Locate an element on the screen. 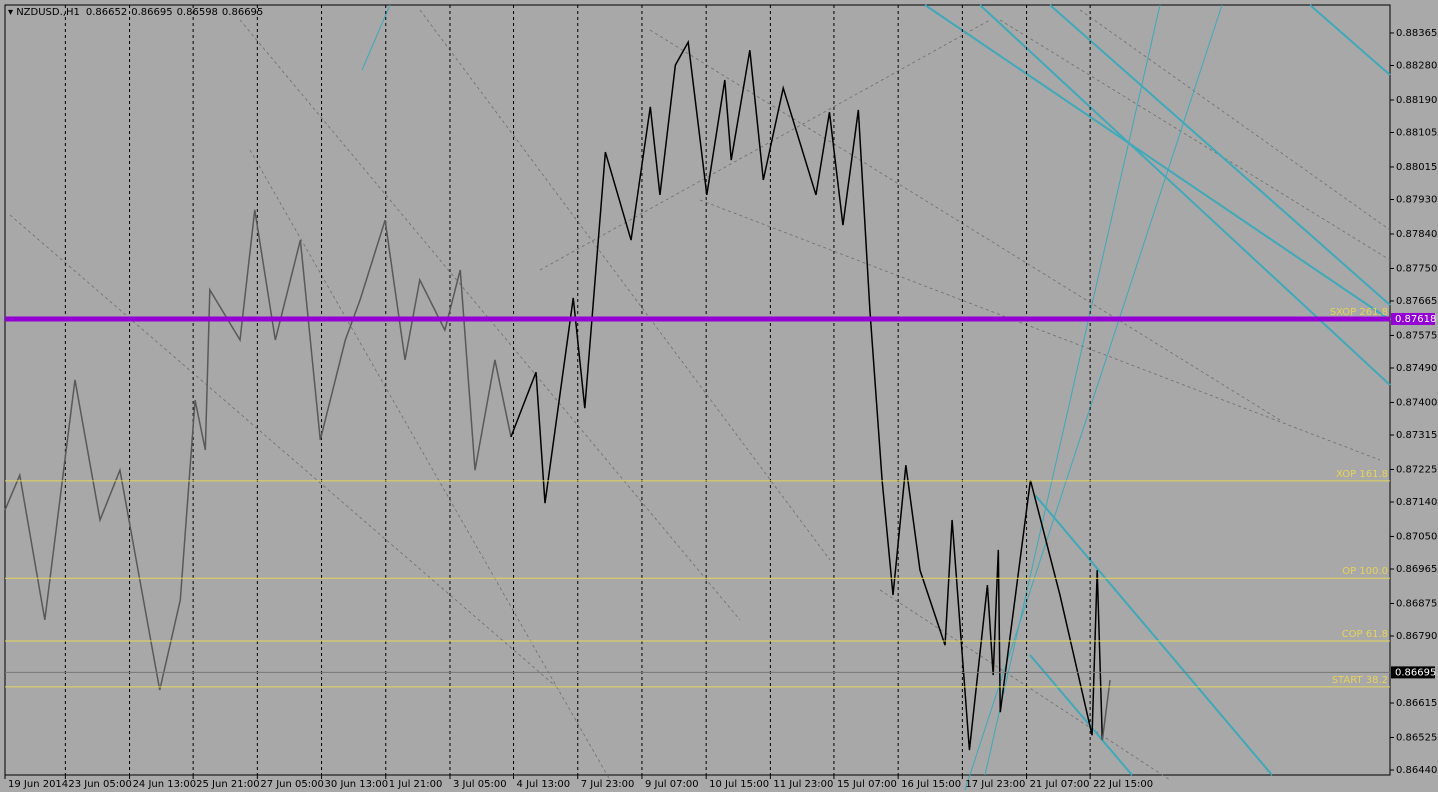  x-tick-label: 30 Jun 13:00 is located at coordinates (357, 784).